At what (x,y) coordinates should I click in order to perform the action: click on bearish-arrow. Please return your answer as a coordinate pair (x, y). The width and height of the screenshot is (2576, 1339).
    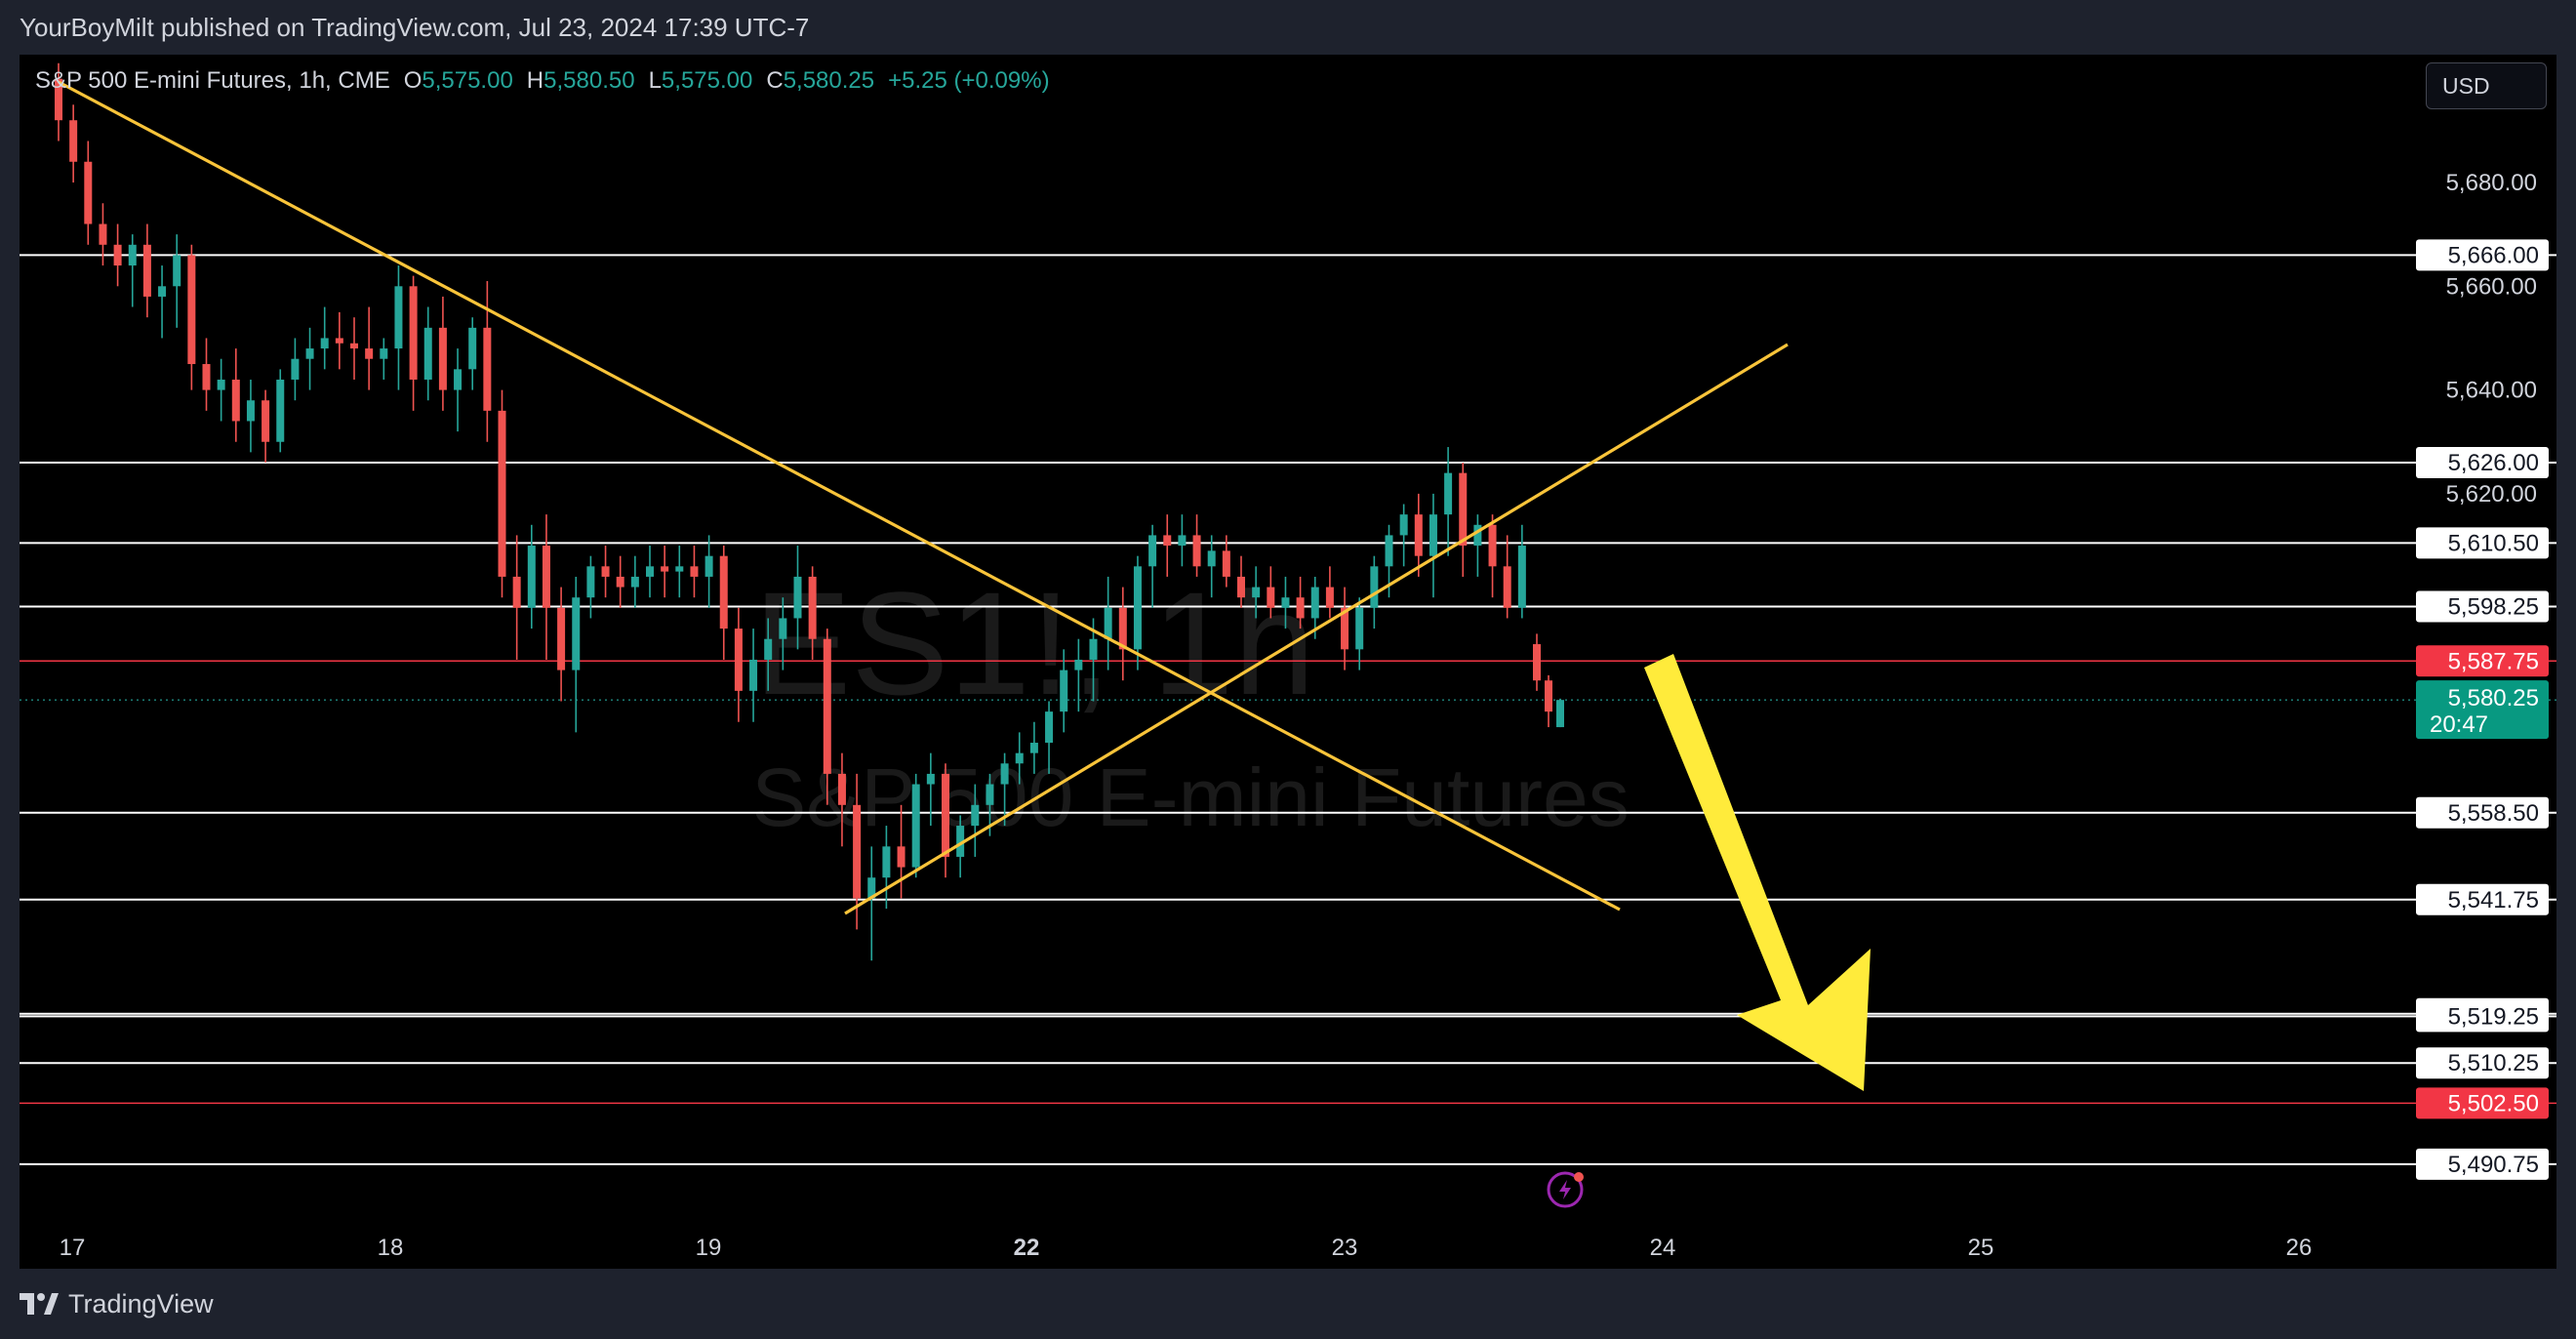
    Looking at the image, I should click on (1757, 873).